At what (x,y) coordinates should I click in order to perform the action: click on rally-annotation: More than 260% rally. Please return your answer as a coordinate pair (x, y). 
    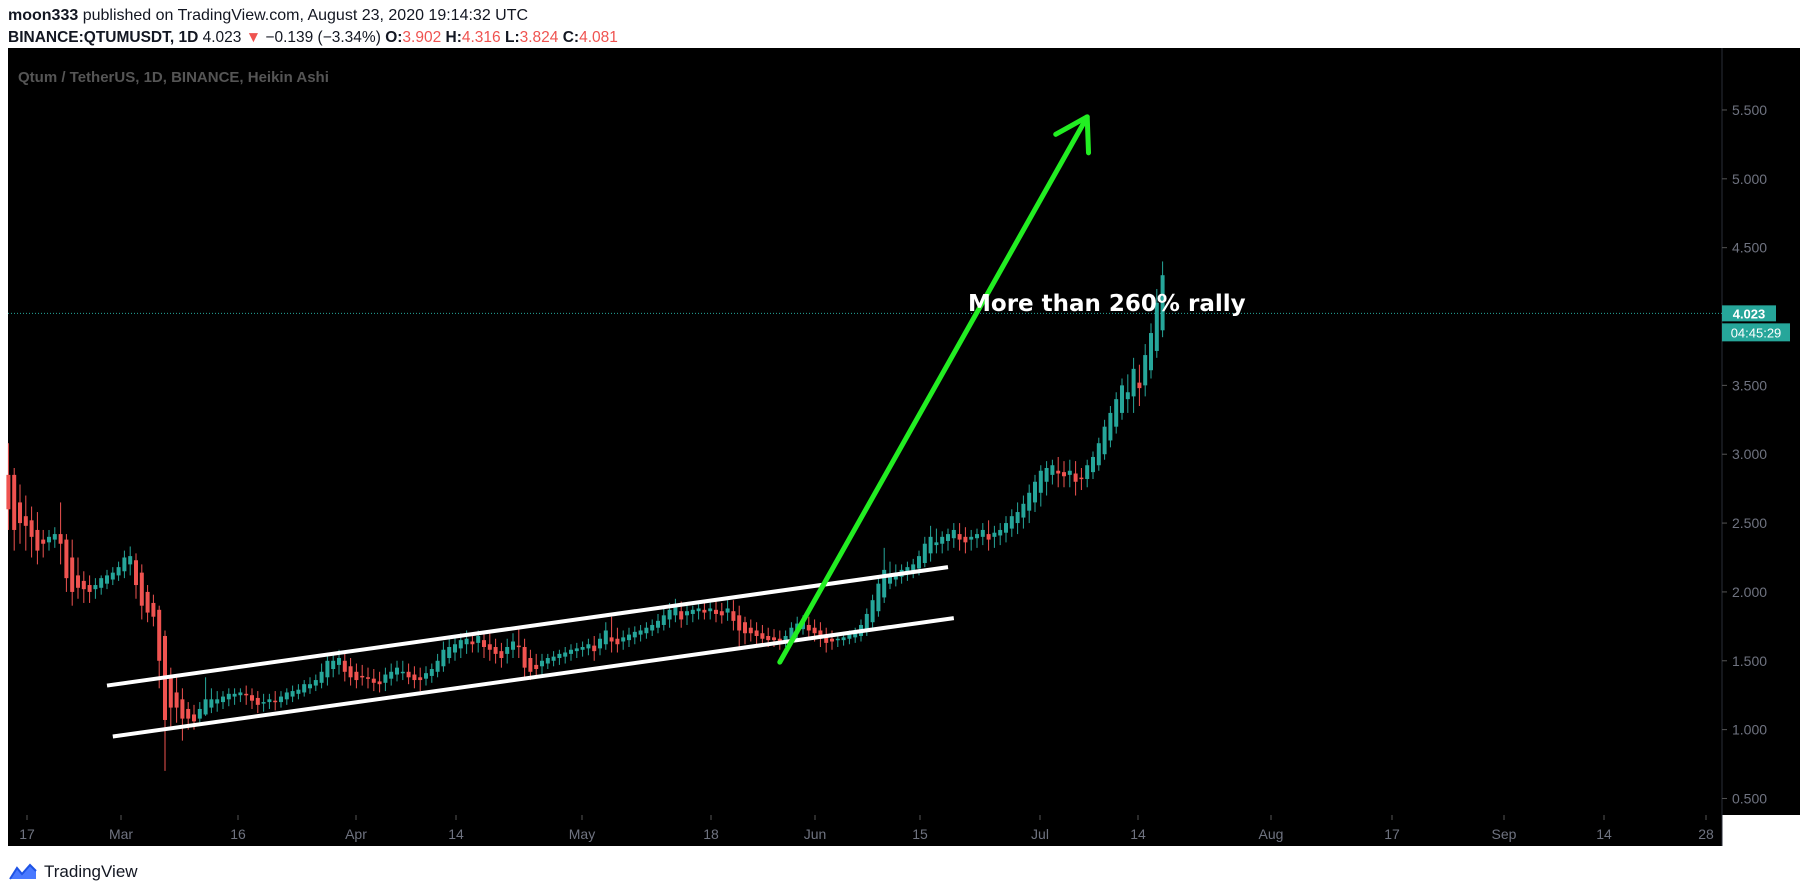
    Looking at the image, I should click on (1107, 304).